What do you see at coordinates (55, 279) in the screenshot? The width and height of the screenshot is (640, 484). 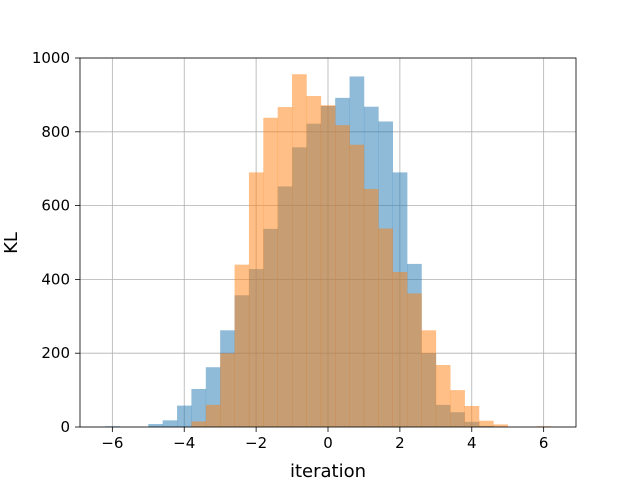 I see `y-tick-label: 400` at bounding box center [55, 279].